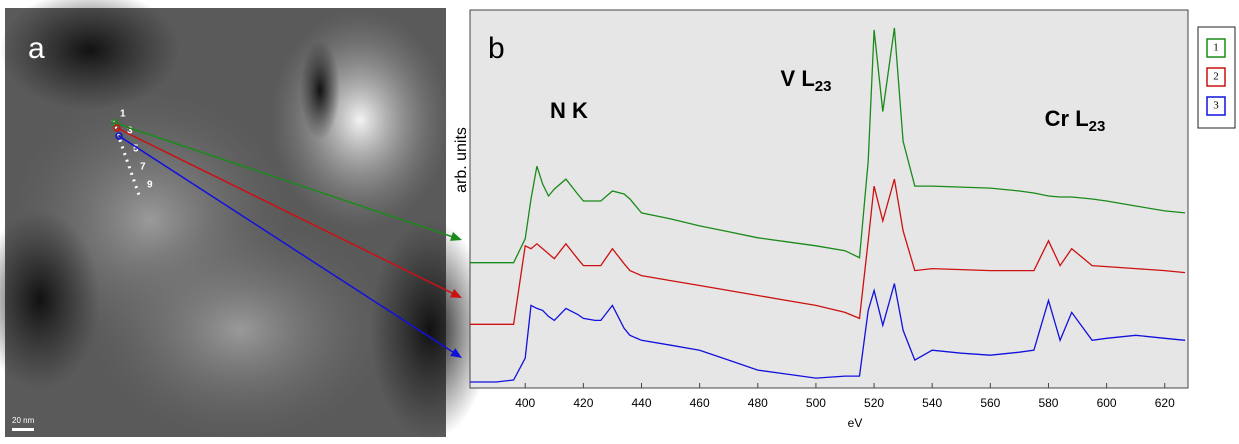 The height and width of the screenshot is (444, 1239). Describe the element at coordinates (583, 403) in the screenshot. I see `x-tick-label: 420` at that location.